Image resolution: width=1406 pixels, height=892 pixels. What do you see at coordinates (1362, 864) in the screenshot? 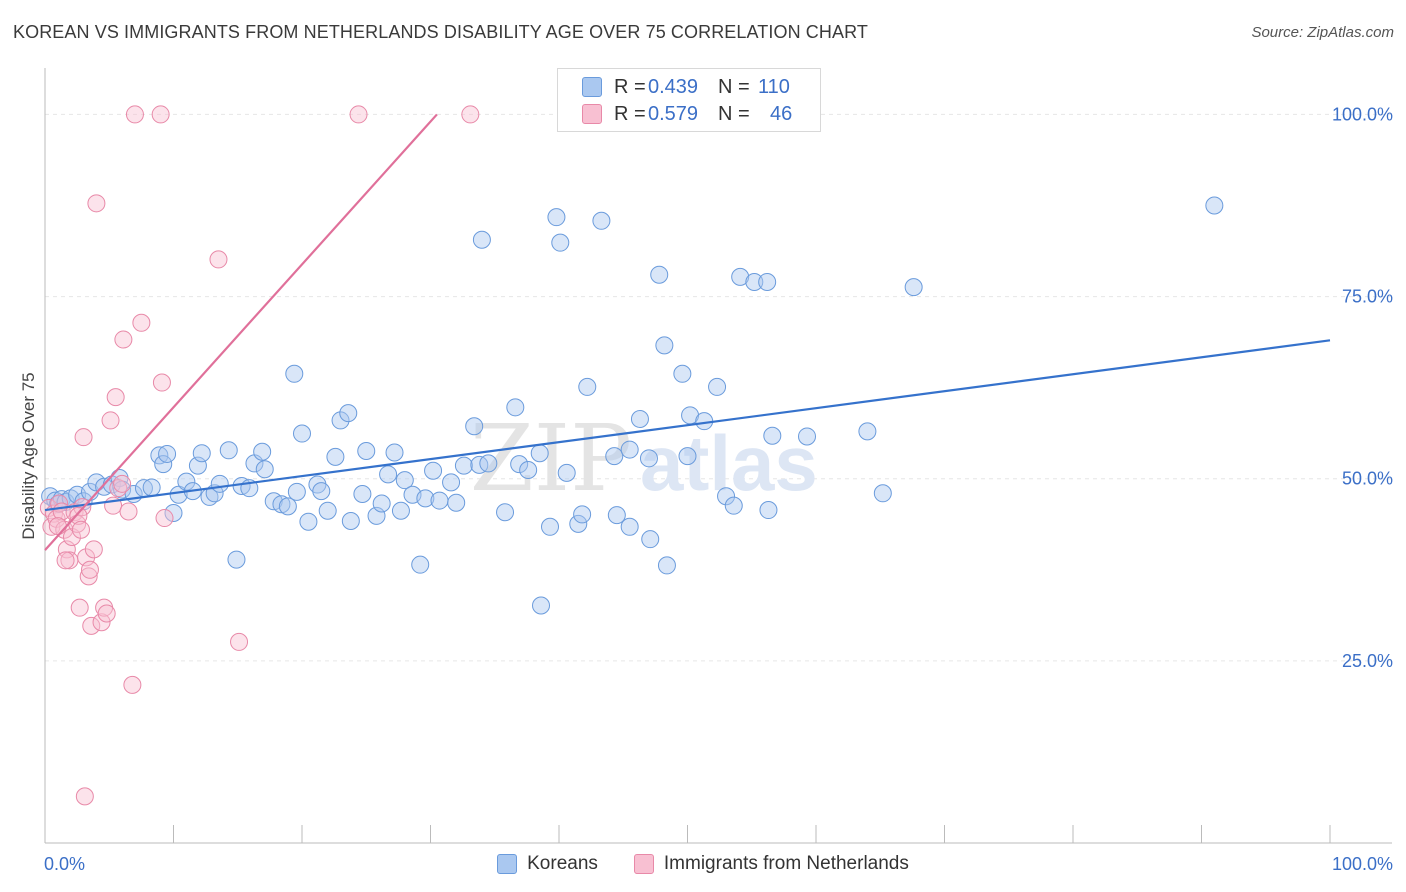
I see `x-tick-label: 100.0%` at bounding box center [1362, 864].